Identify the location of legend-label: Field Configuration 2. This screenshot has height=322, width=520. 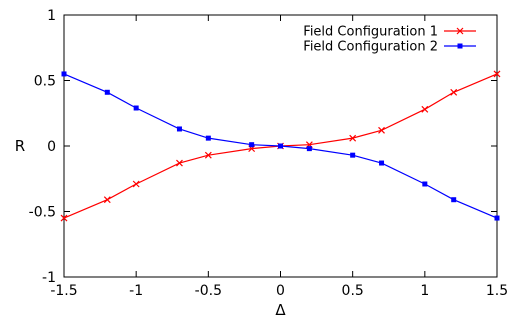
(370, 47).